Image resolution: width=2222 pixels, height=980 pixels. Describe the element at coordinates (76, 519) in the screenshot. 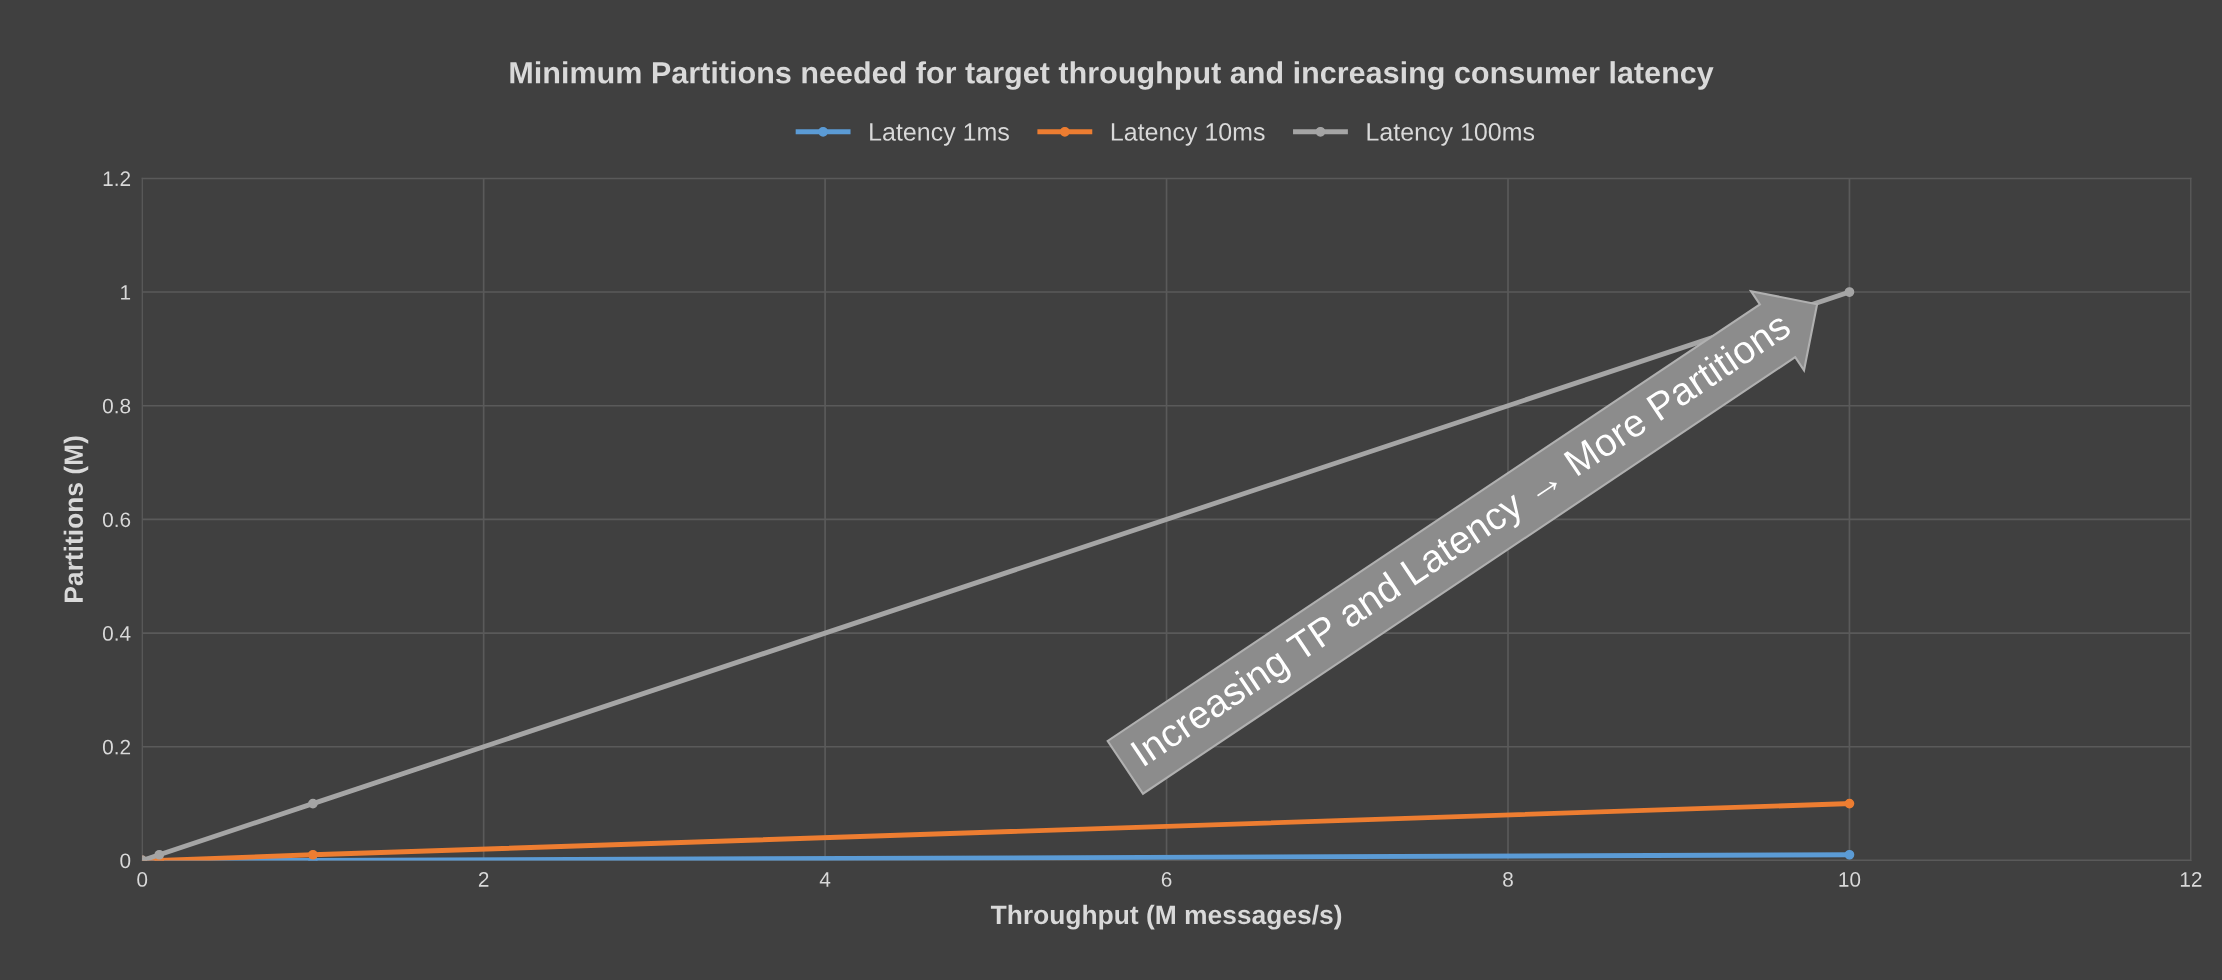

I see `y-axis-title: Partitions (M)` at that location.